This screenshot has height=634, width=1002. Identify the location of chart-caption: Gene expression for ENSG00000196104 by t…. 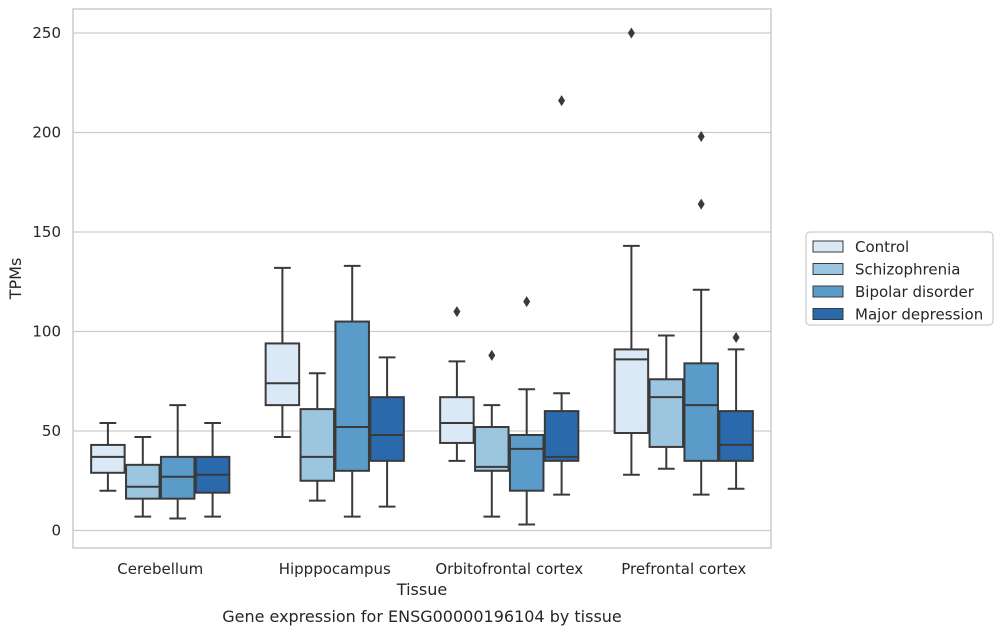
(422, 616).